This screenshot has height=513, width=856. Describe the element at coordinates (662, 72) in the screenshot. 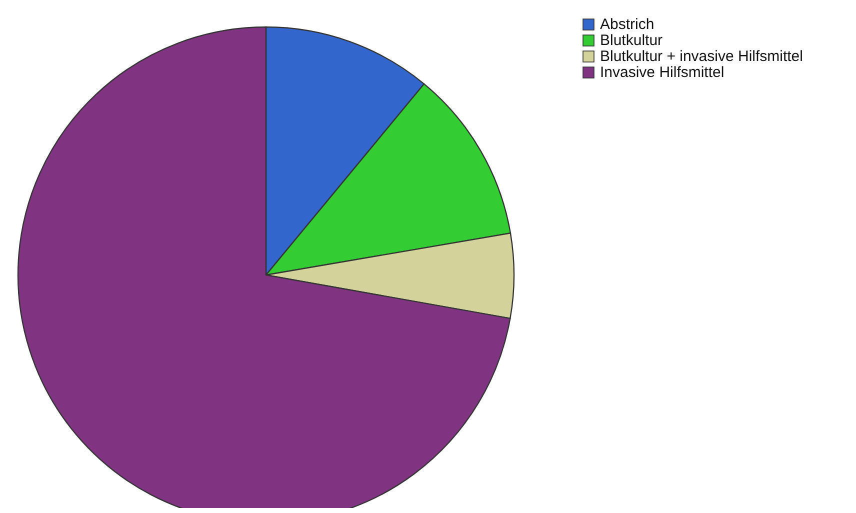

I see `legend-label: Invasive Hilfsmittel` at that location.